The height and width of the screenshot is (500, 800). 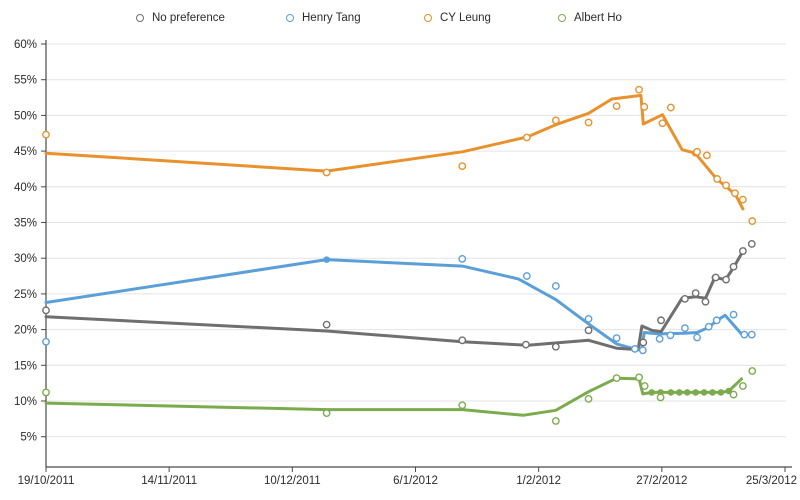 What do you see at coordinates (25, 402) in the screenshot?
I see `y-tick-label: 10%` at bounding box center [25, 402].